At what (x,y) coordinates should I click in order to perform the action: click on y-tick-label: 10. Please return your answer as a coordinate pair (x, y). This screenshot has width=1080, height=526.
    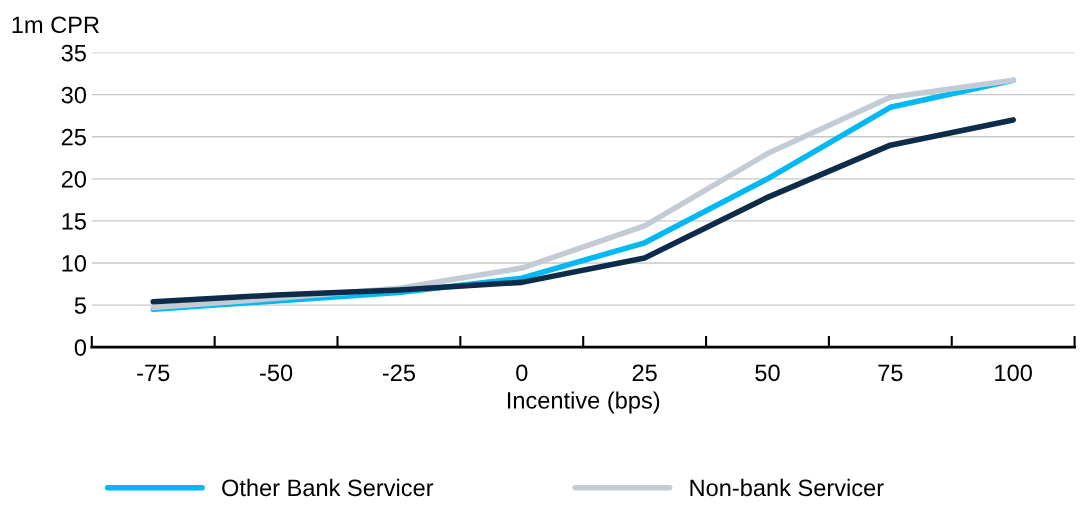
    Looking at the image, I should click on (74, 263).